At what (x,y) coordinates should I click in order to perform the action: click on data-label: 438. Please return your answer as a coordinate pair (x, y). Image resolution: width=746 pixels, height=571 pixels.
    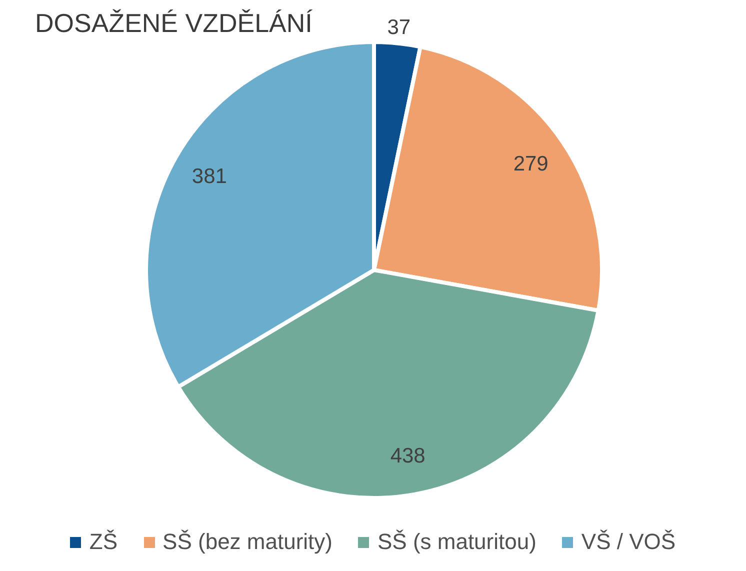
    Looking at the image, I should click on (408, 456).